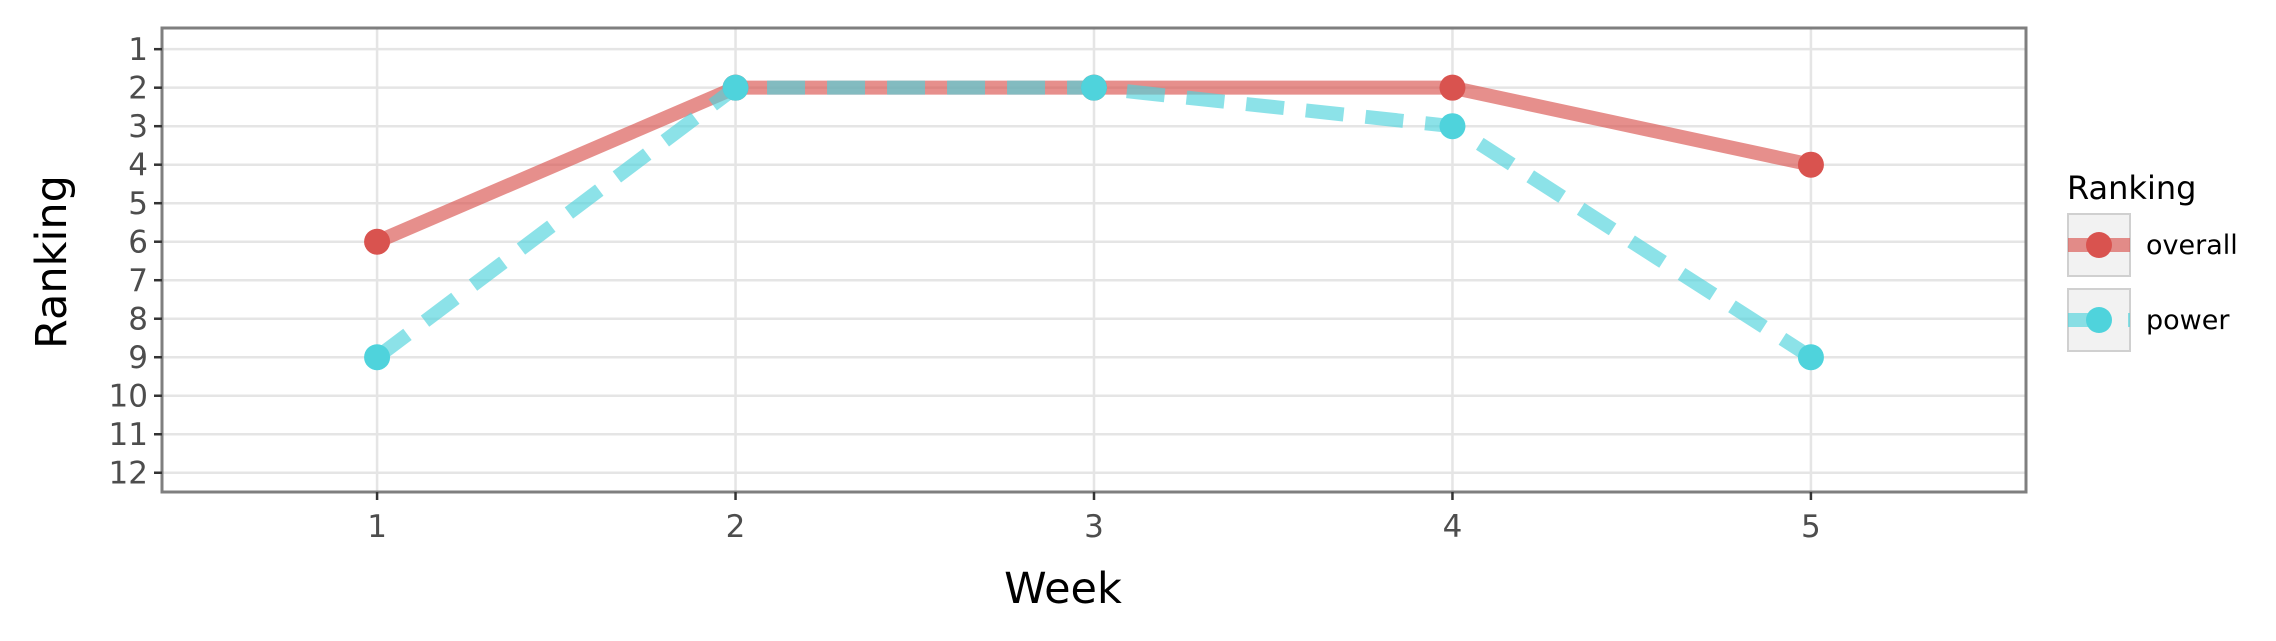  I want to click on x-axis-ticks: 1 2 3 4 5, so click(1094, 518).